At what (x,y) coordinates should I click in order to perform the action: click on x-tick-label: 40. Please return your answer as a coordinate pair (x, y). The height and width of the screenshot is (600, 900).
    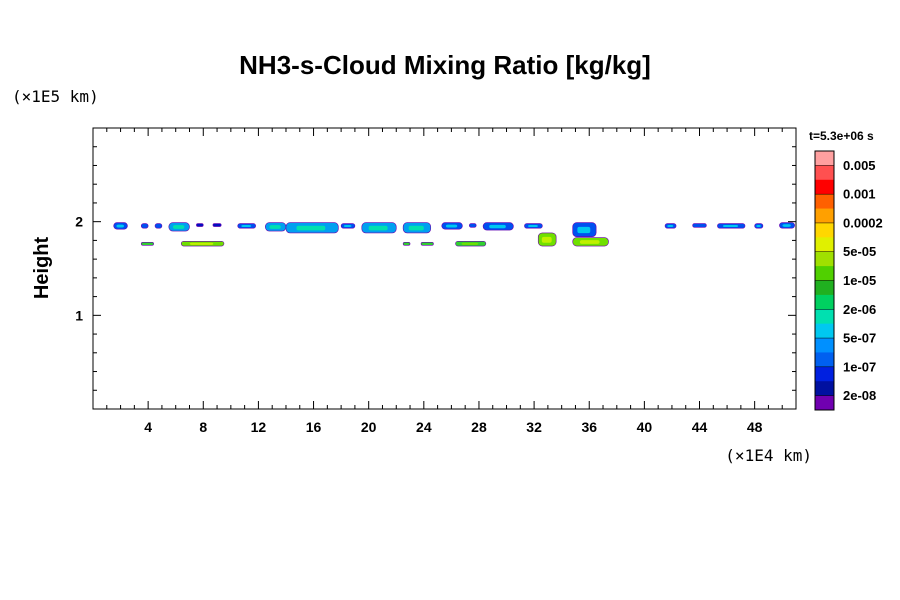
    Looking at the image, I should click on (645, 427).